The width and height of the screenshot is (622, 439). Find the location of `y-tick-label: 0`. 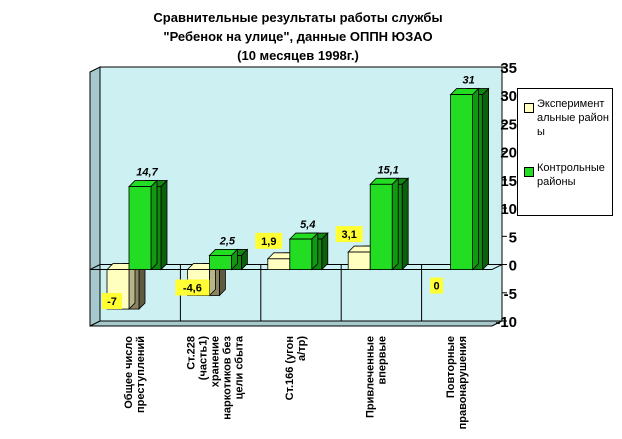

y-tick-label: 0 is located at coordinates (513, 266).